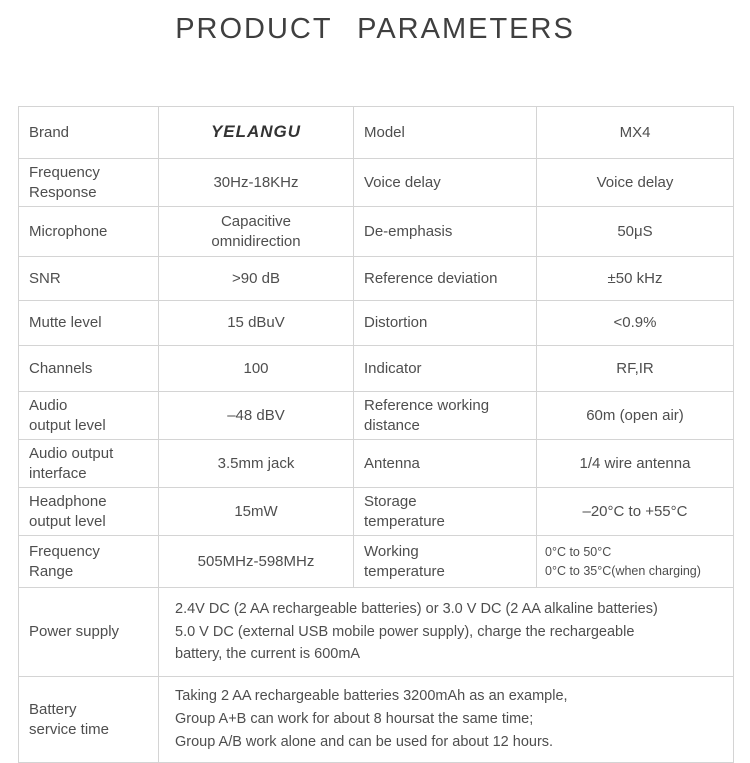  I want to click on spec-value-channels: 100, so click(256, 368).